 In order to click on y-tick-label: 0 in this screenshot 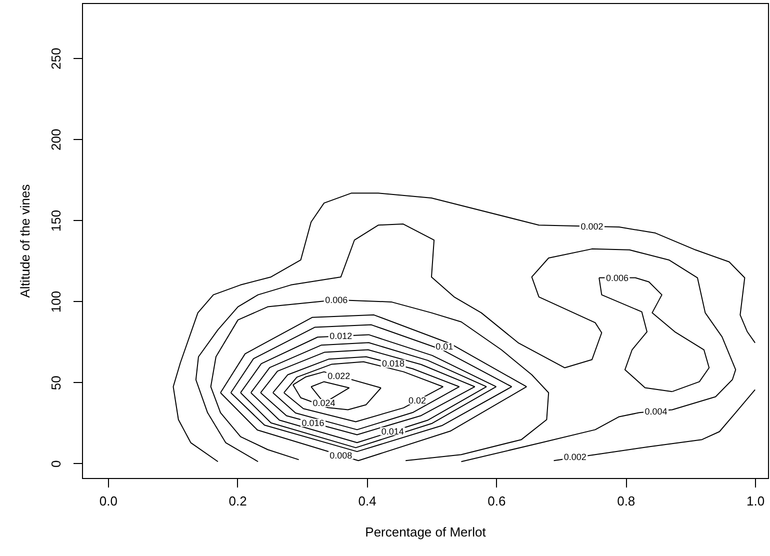, I will do `click(56, 464)`.